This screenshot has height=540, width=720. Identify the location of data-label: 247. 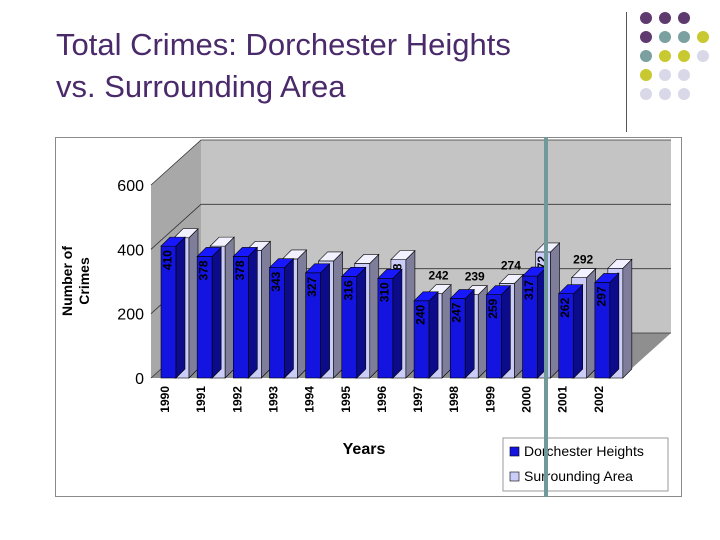
(457, 312).